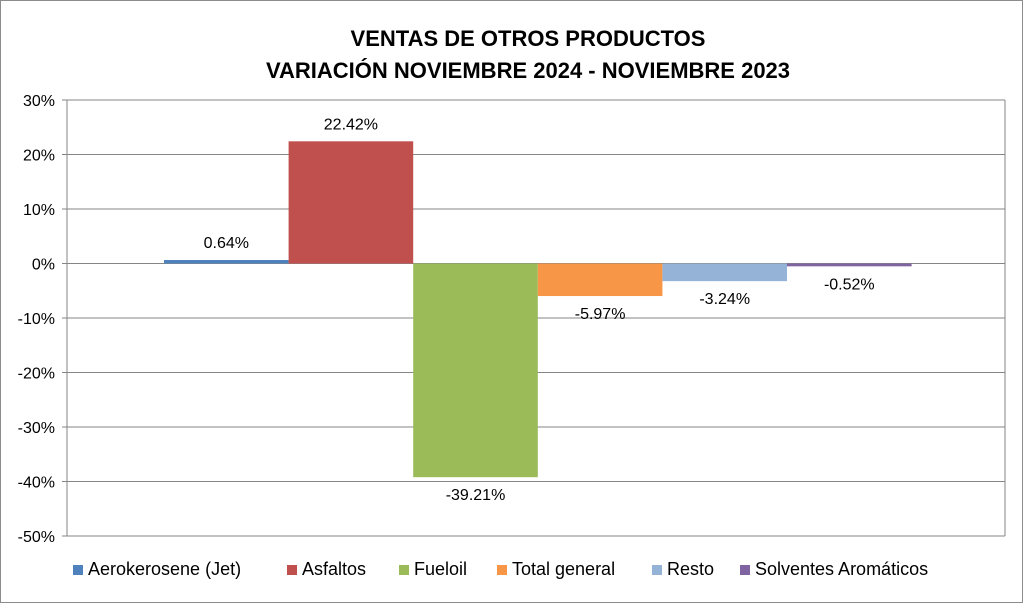 The image size is (1023, 603). Describe the element at coordinates (39, 156) in the screenshot. I see `y-tick-label: 20%` at that location.